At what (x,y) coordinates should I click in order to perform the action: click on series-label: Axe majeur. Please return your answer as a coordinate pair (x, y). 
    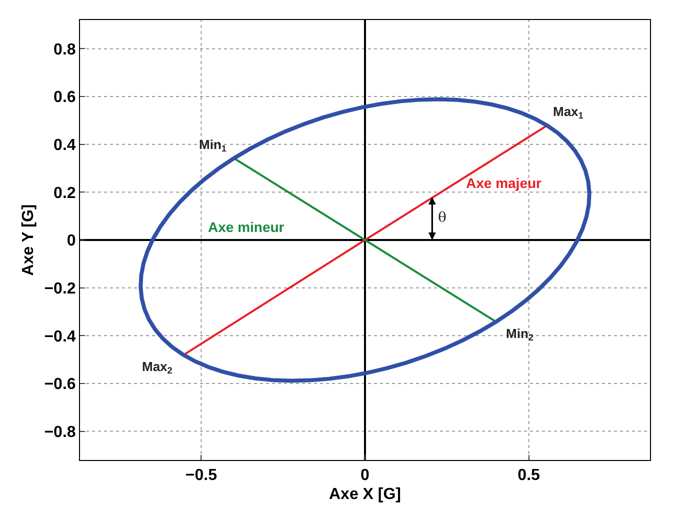
    Looking at the image, I should click on (504, 183).